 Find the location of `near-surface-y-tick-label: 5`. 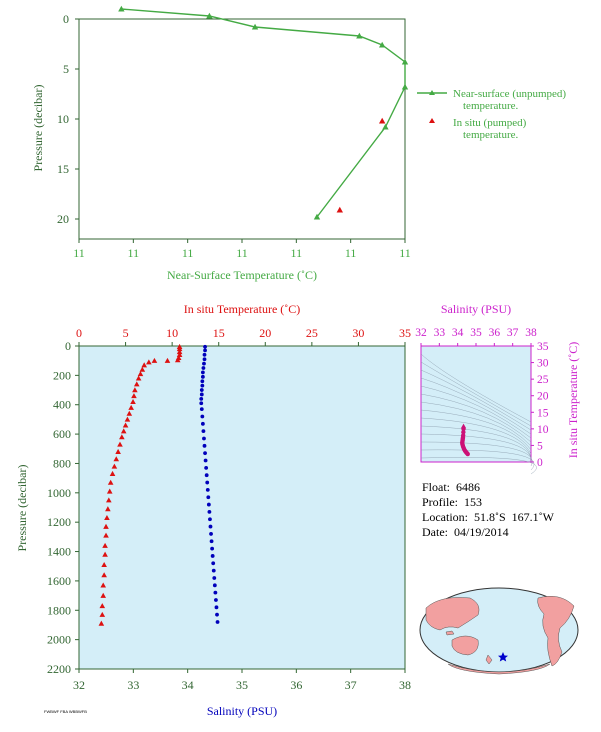

near-surface-y-tick-label: 5 is located at coordinates (66, 69).